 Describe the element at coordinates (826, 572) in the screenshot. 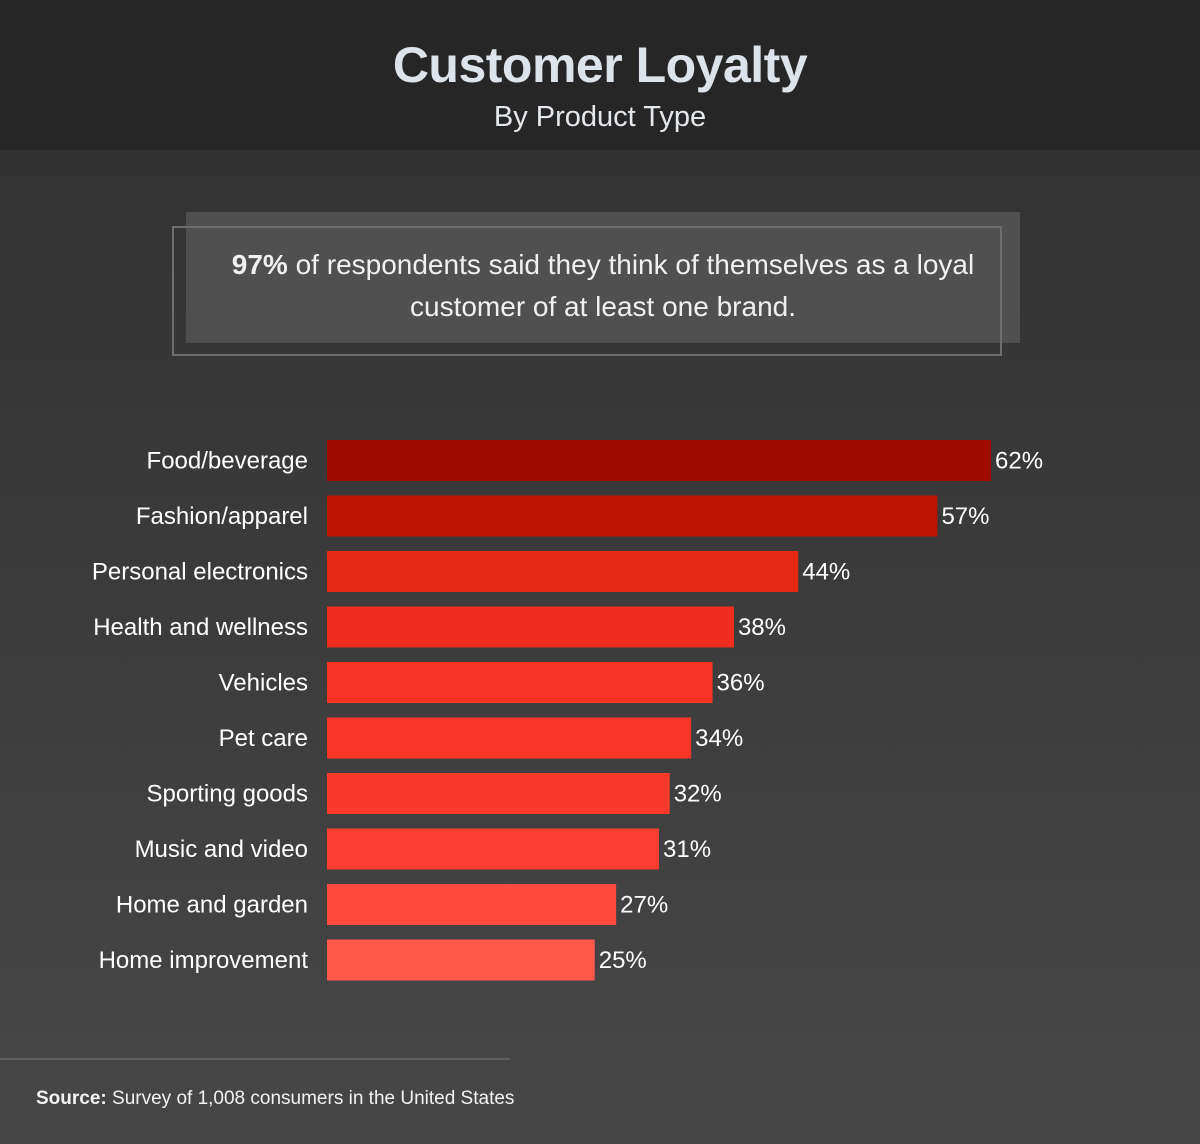

I see `value-label-personal-electronics: 44%` at that location.